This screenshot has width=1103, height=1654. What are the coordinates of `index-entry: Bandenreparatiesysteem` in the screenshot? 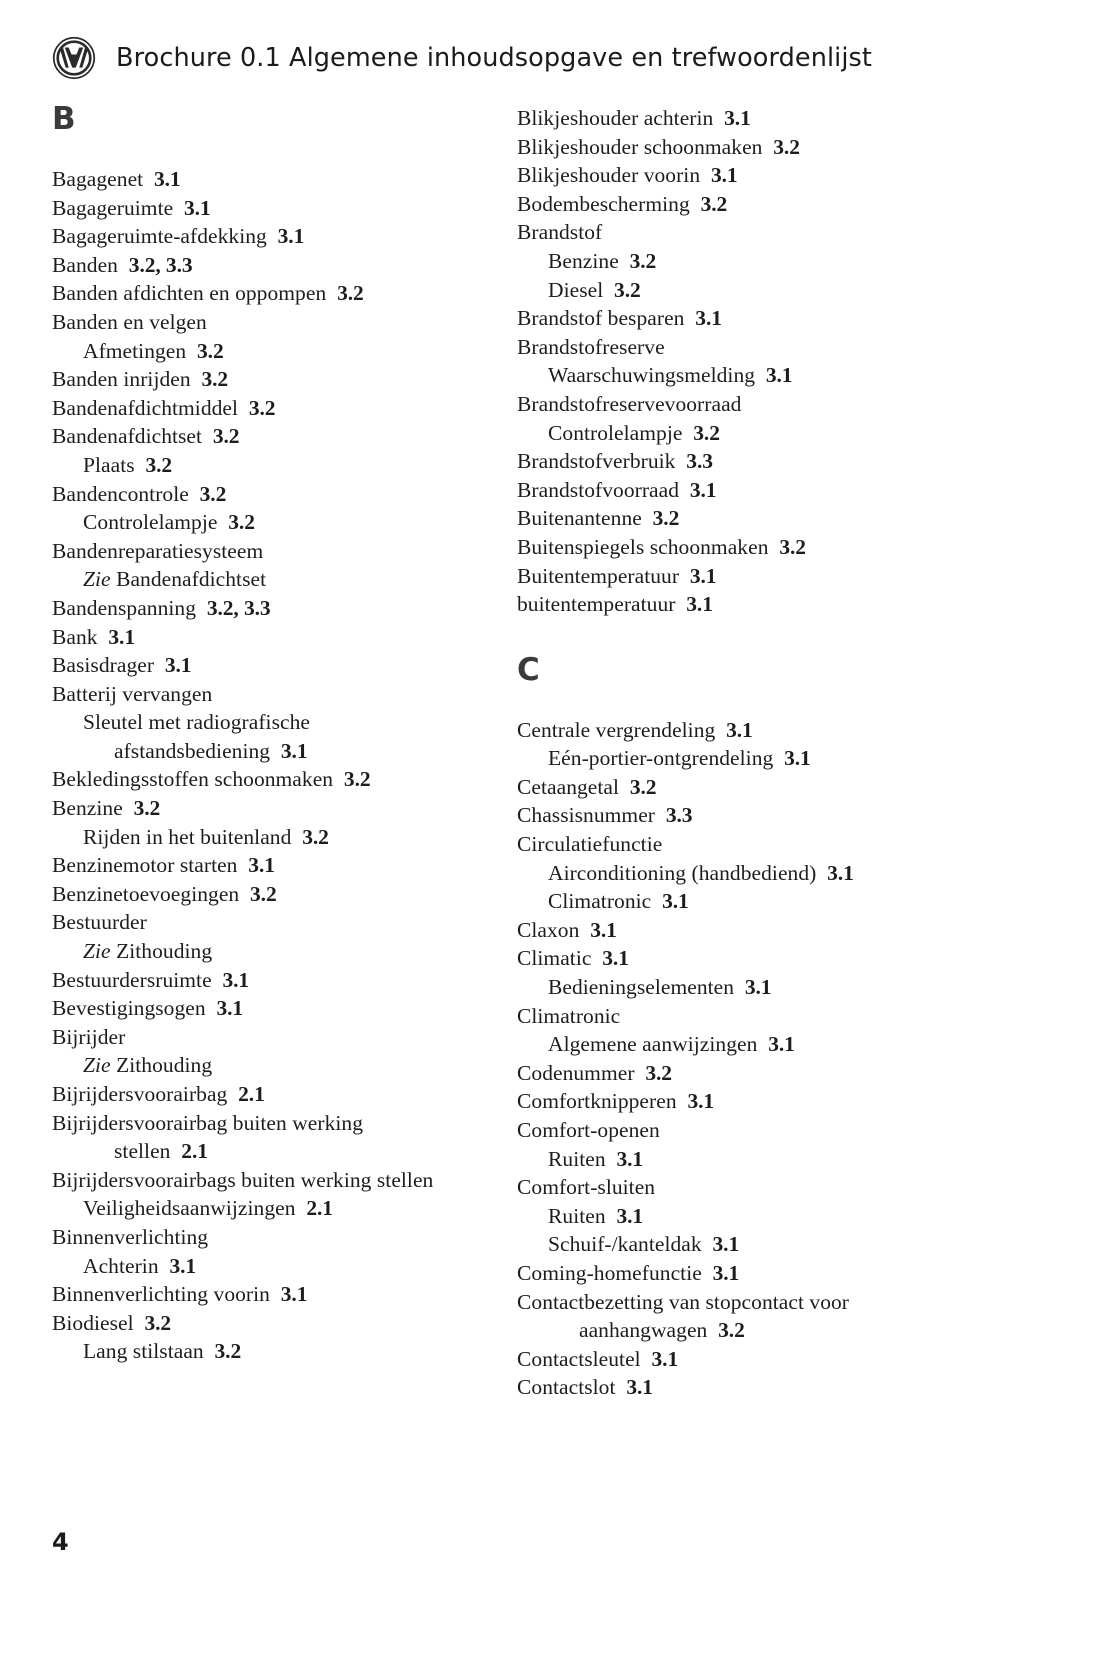 It's located at (287, 551).